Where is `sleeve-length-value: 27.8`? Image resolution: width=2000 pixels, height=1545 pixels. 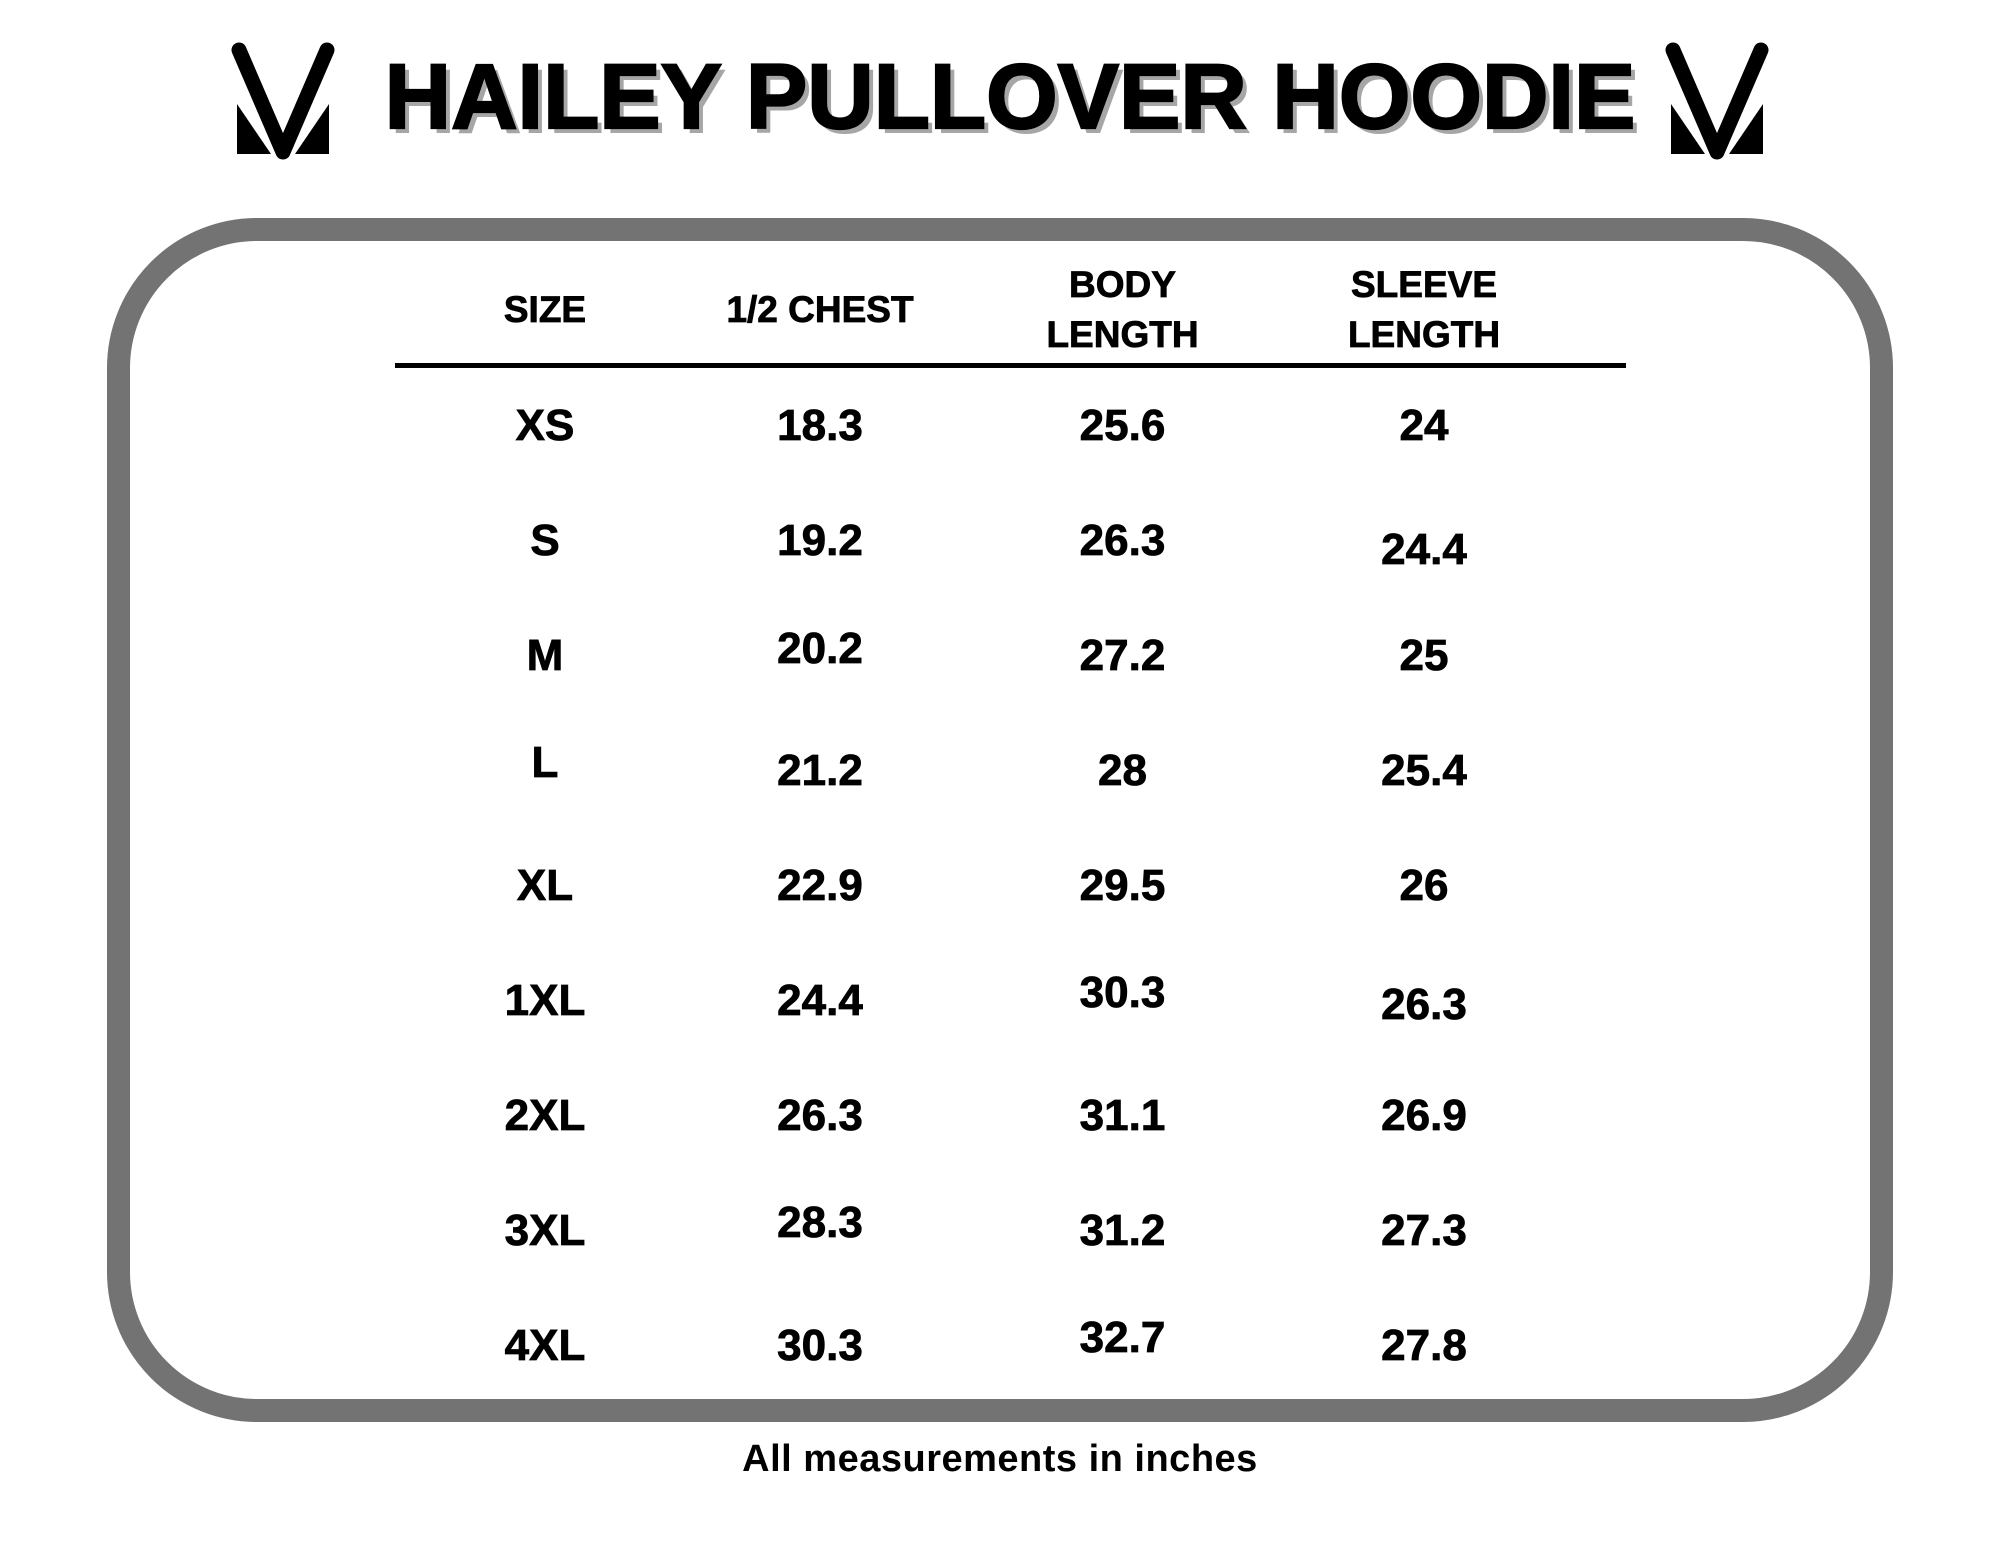 sleeve-length-value: 27.8 is located at coordinates (1424, 1345).